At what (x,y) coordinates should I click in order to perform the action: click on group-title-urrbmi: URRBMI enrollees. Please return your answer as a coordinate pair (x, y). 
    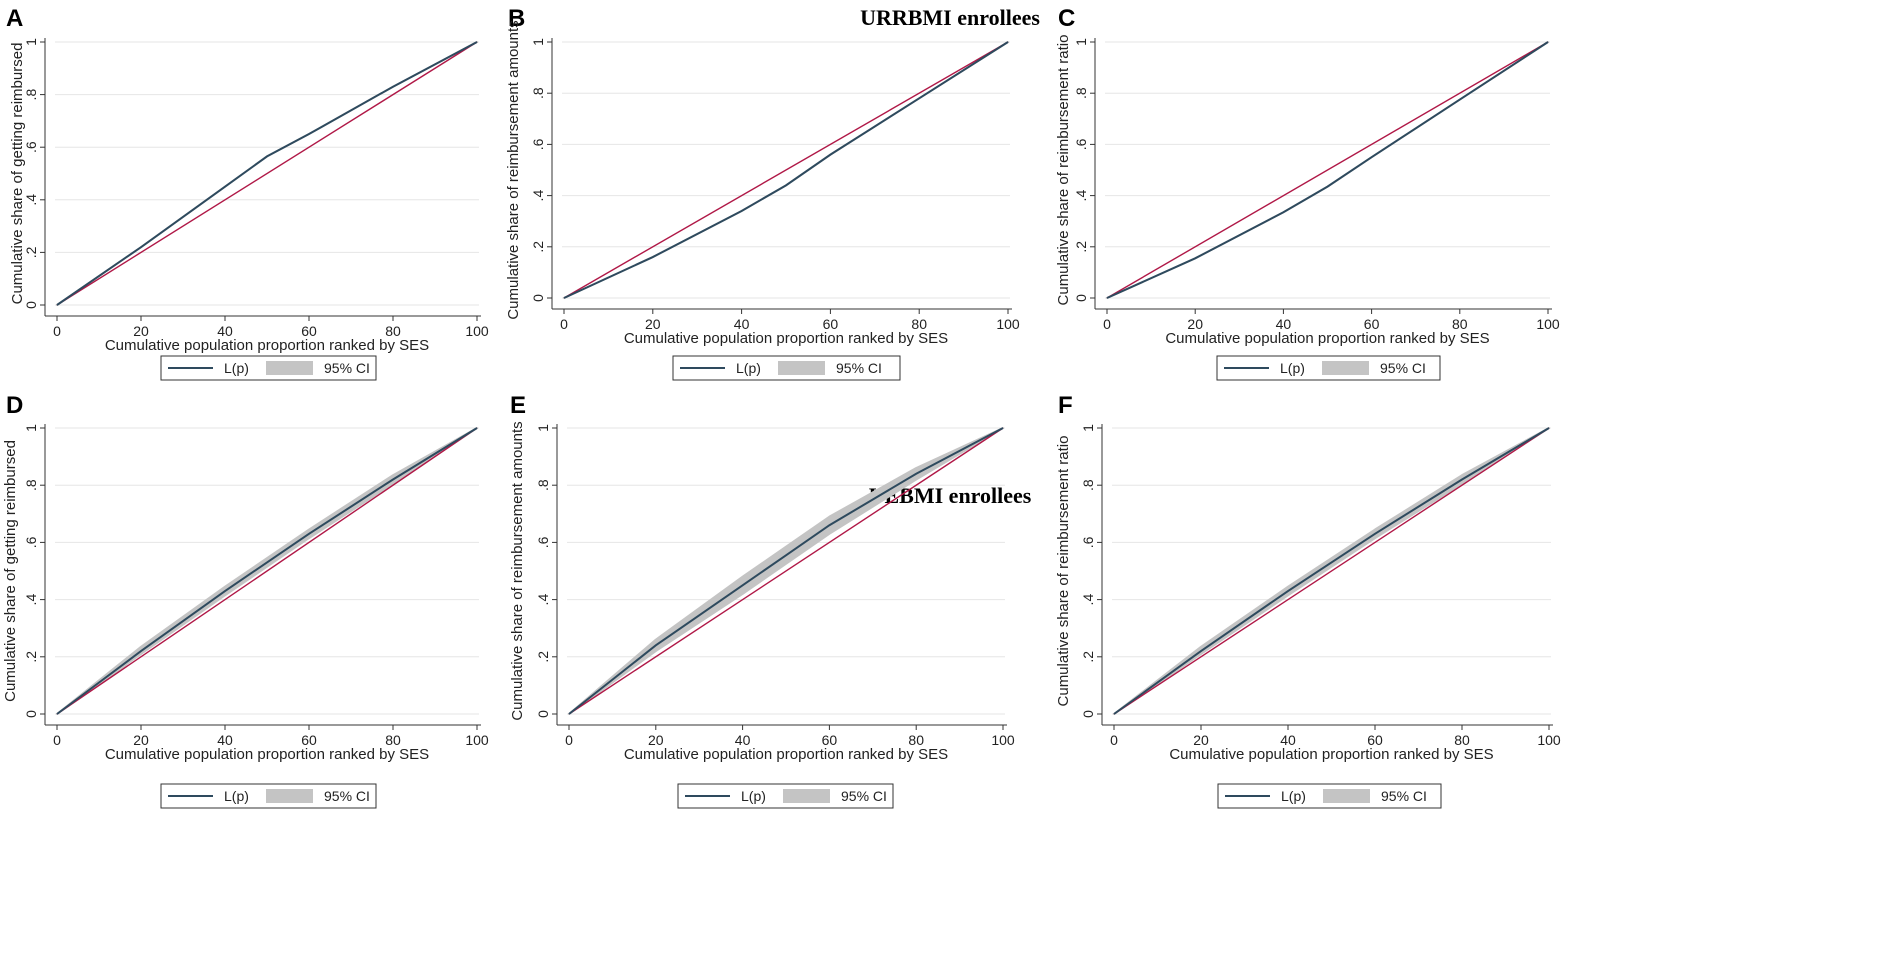
    Looking at the image, I should click on (950, 17).